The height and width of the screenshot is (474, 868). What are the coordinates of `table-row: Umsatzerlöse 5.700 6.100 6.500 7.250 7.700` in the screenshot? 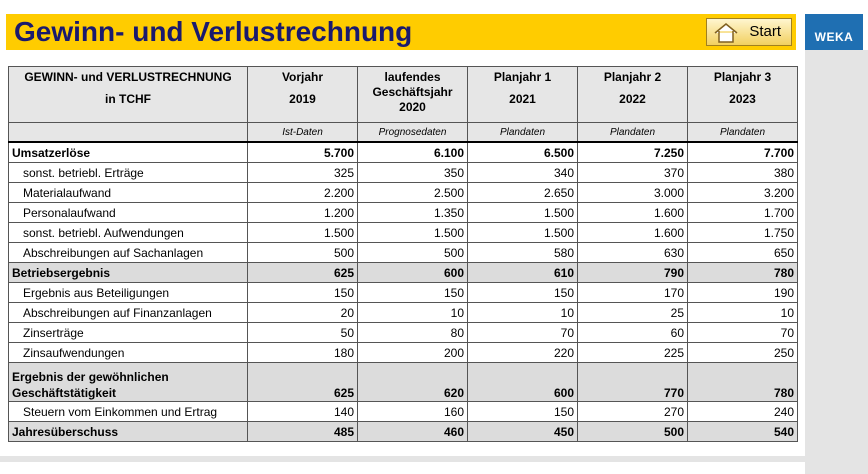 It's located at (403, 152).